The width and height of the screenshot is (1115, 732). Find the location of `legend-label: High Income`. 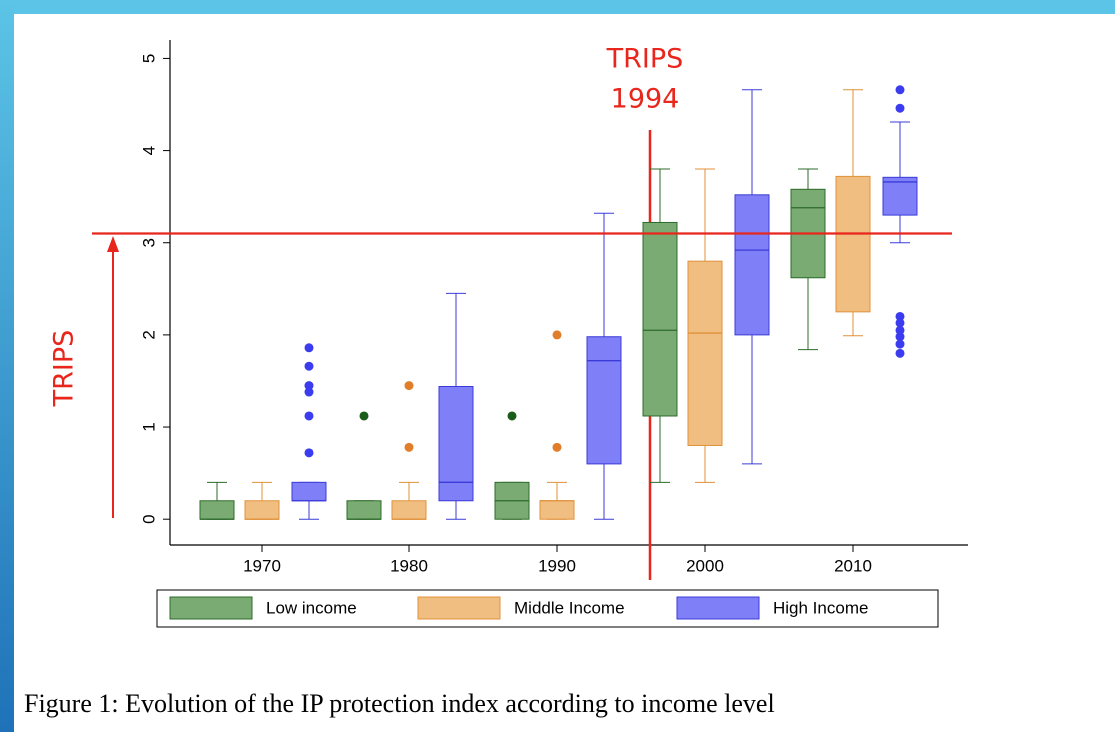

legend-label: High Income is located at coordinates (820, 607).